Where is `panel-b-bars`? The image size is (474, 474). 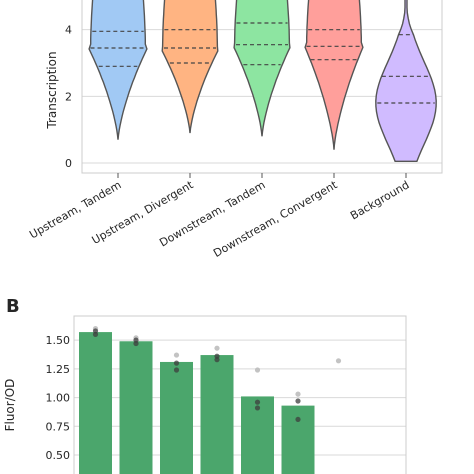
panel-b-bars is located at coordinates (197, 403).